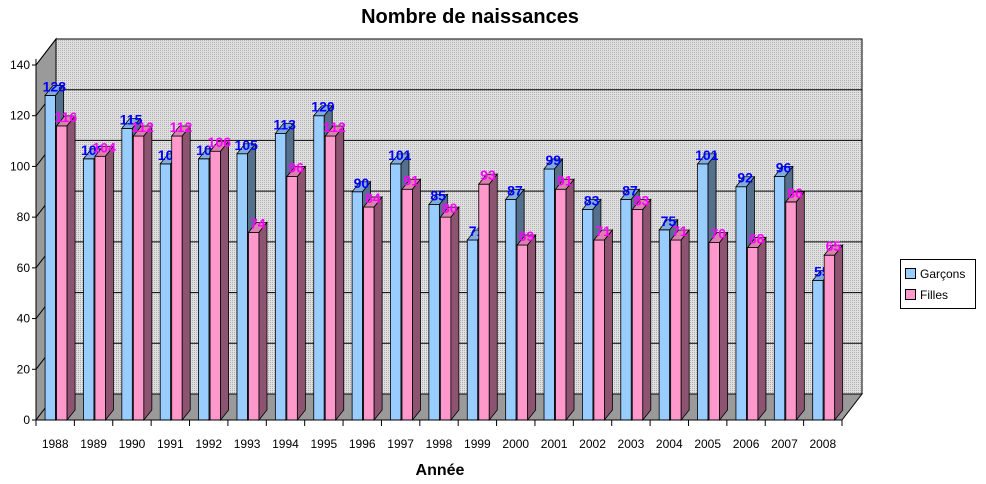  Describe the element at coordinates (301, 293) in the screenshot. I see `bar-girls-side-1994` at that location.